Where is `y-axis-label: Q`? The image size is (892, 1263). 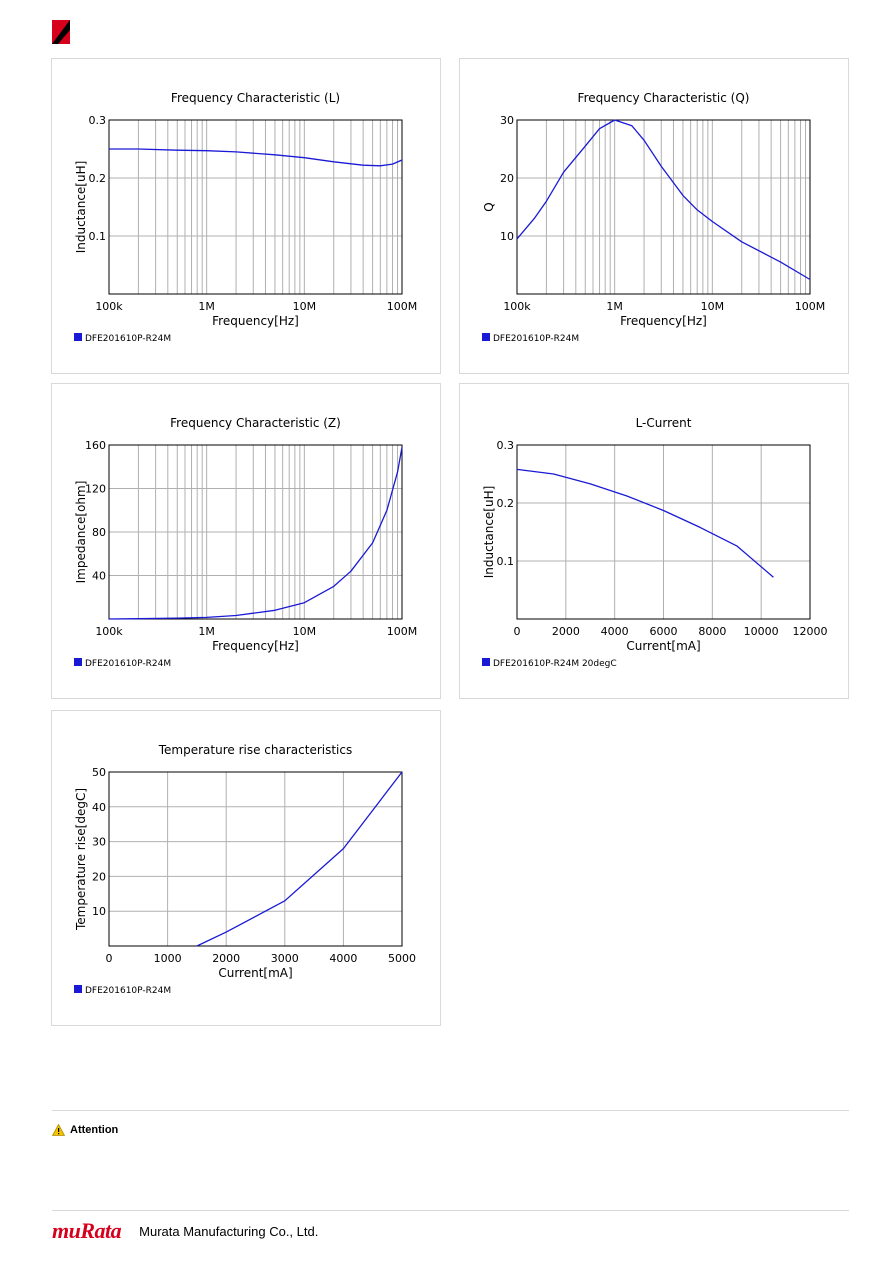 y-axis-label: Q is located at coordinates (489, 206).